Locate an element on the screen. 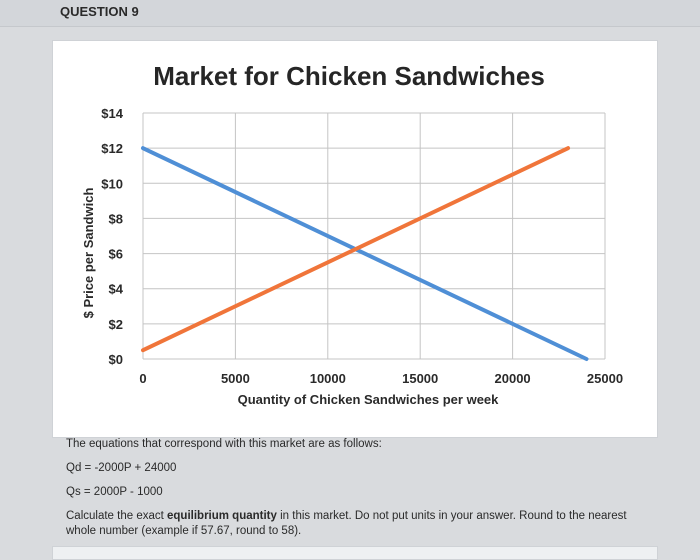  x-tick-label: 15000 is located at coordinates (420, 378).